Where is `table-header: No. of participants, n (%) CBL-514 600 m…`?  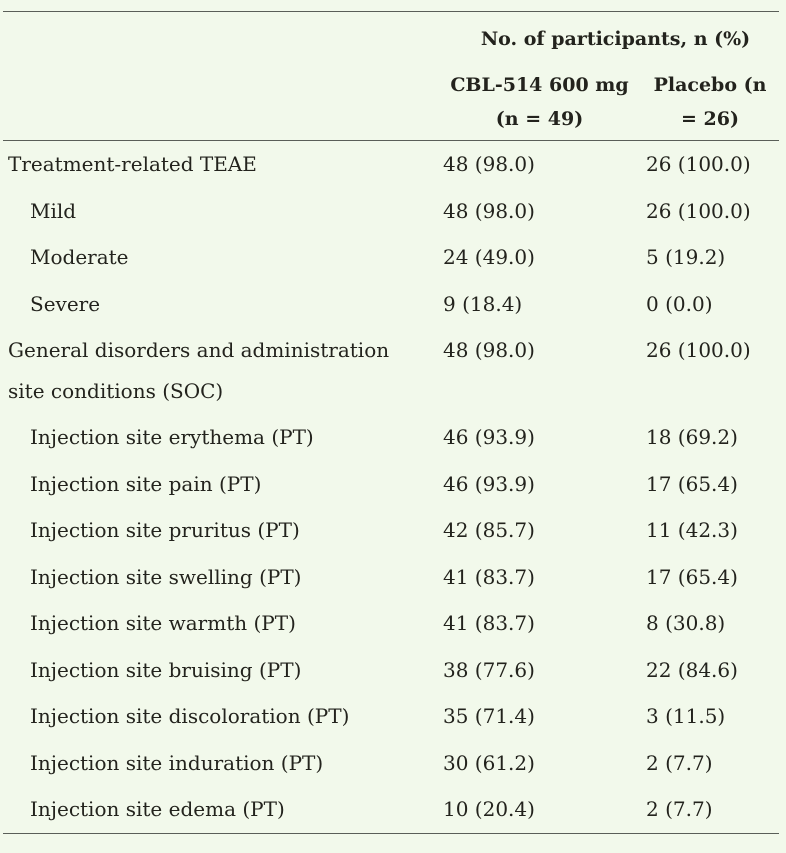 table-header: No. of participants, n (%) CBL-514 600 m… is located at coordinates (391, 76).